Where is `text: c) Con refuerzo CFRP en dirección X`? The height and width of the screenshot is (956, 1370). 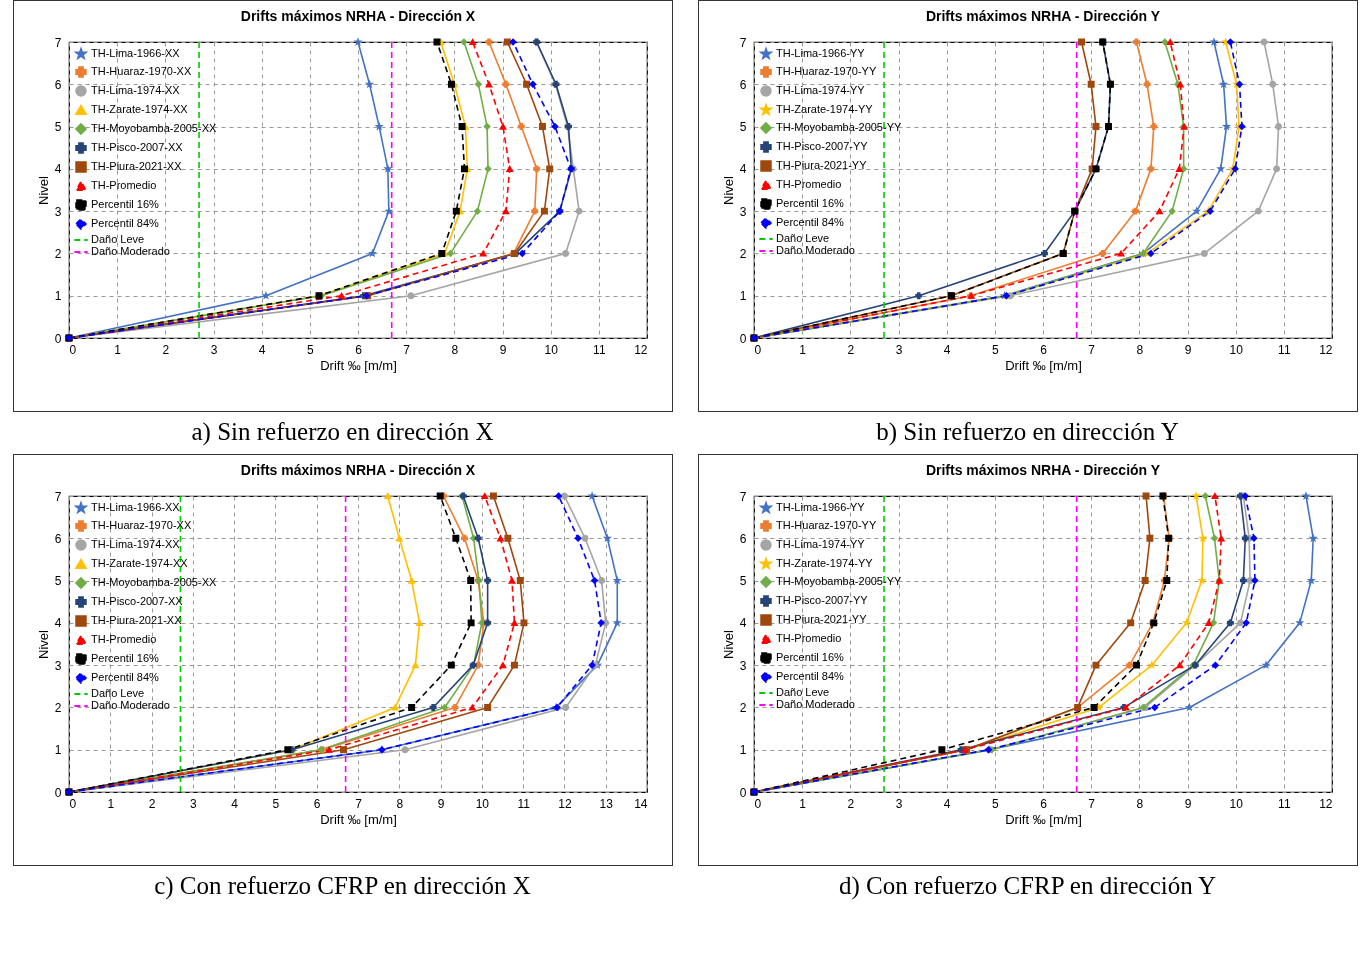 text: c) Con refuerzo CFRP en dirección X is located at coordinates (342, 886).